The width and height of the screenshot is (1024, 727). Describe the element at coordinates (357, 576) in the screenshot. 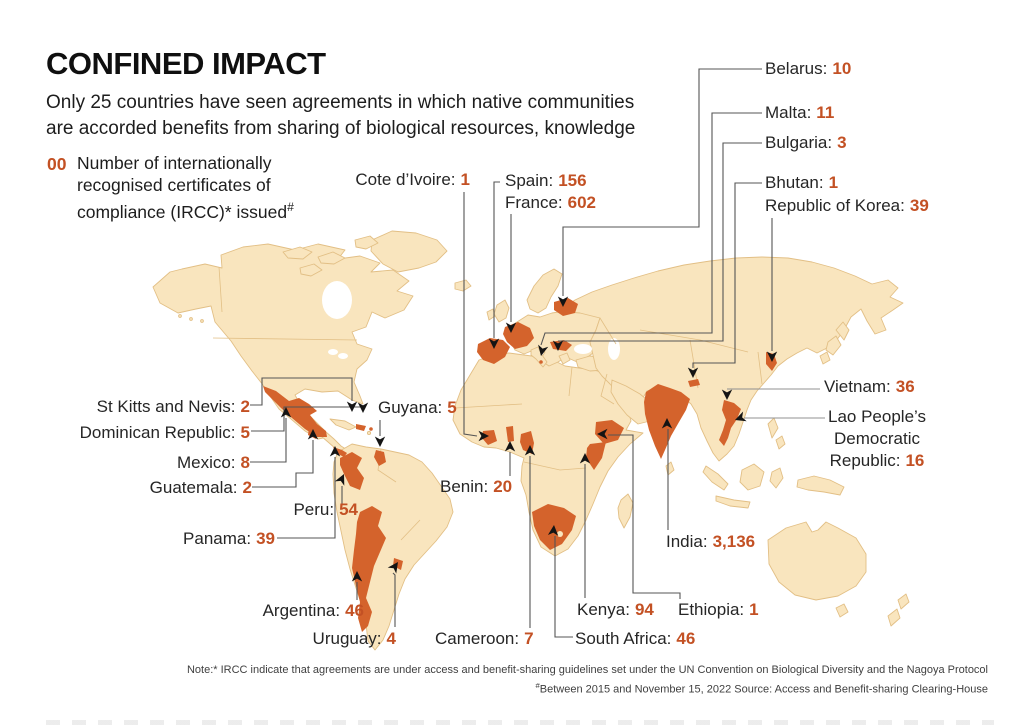

I see `arrow-argentina` at that location.